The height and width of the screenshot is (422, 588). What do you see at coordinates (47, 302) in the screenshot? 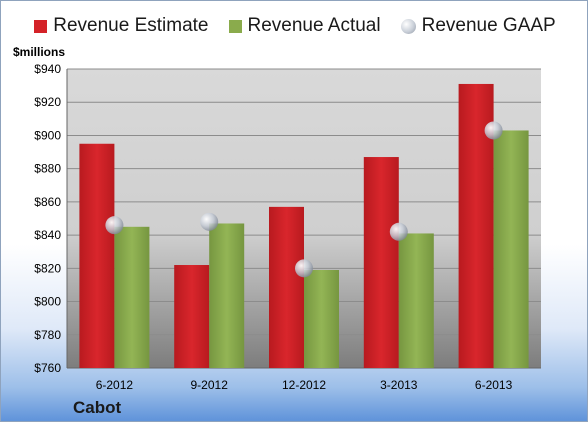
I see `y-tick-label: $800` at bounding box center [47, 302].